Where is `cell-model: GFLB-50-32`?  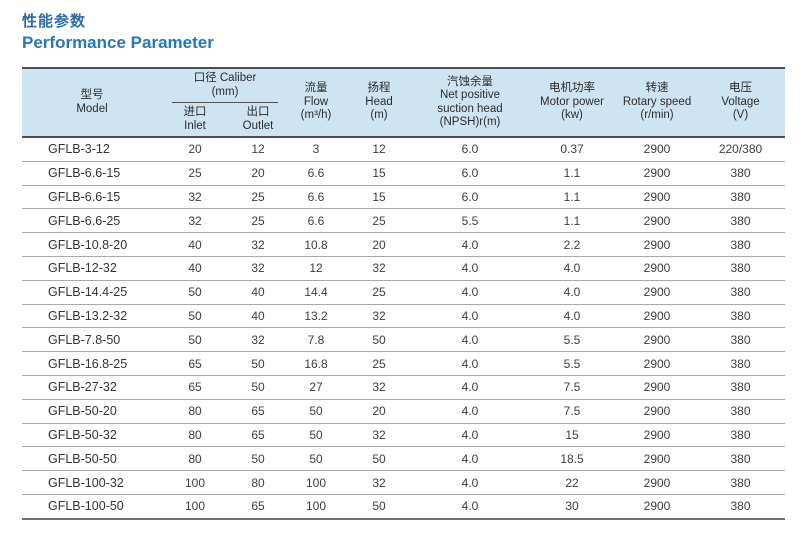
cell-model: GFLB-50-32 is located at coordinates (92, 434).